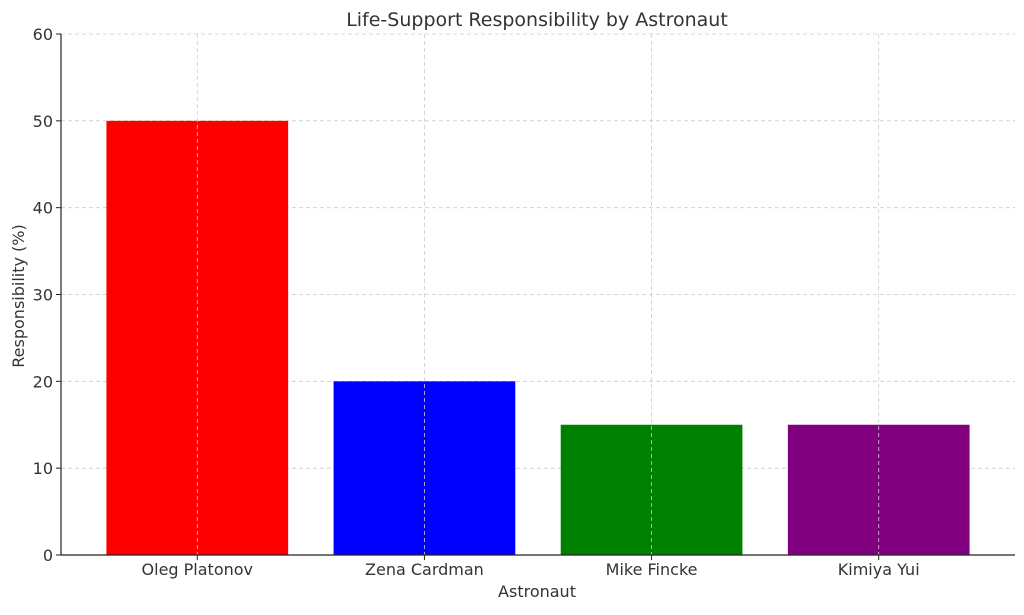  What do you see at coordinates (537, 20) in the screenshot?
I see `chart-title: Life-Support Responsibility by Astronaut` at bounding box center [537, 20].